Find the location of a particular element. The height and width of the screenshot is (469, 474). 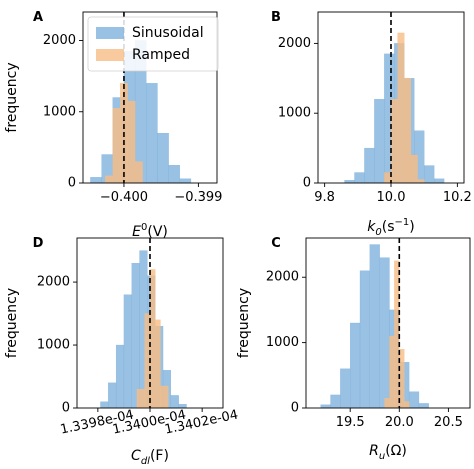

x-axis-label: Cdl(F) is located at coordinates (150, 457).